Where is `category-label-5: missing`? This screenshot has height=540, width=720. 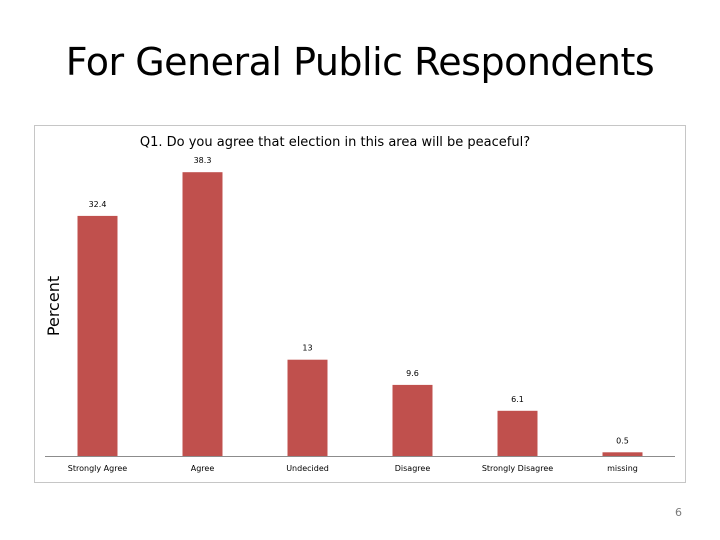 category-label-5: missing is located at coordinates (622, 468).